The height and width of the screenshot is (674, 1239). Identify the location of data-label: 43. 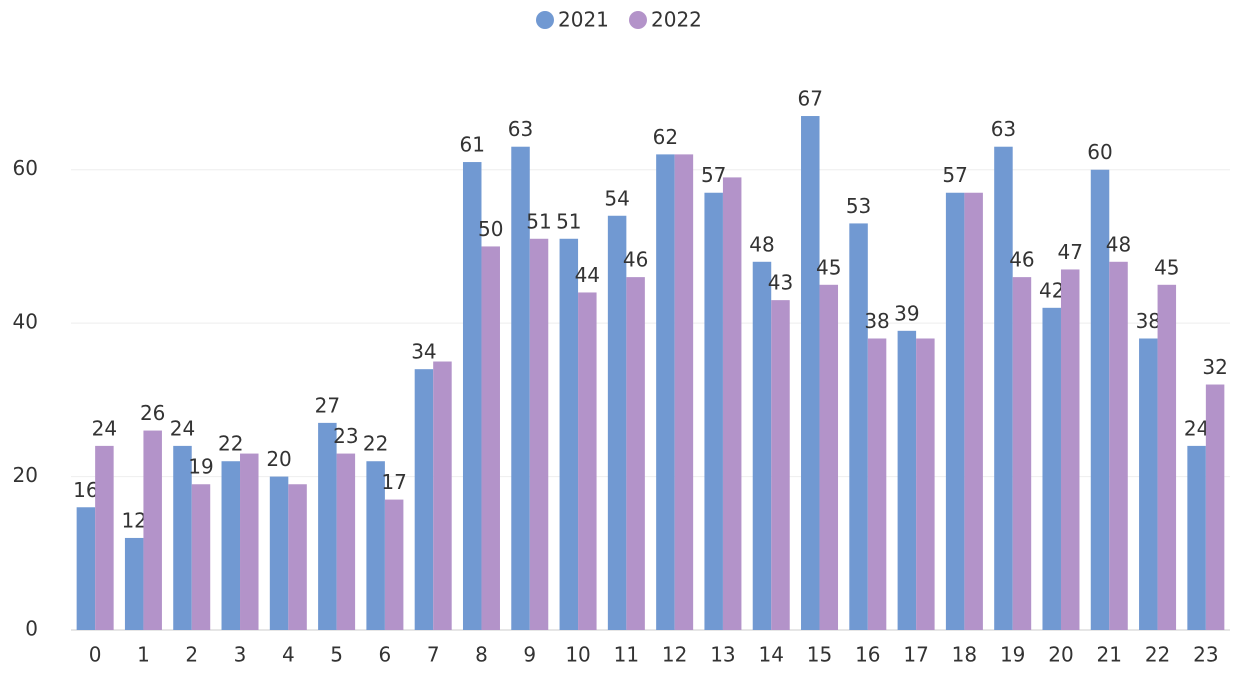
(780, 283).